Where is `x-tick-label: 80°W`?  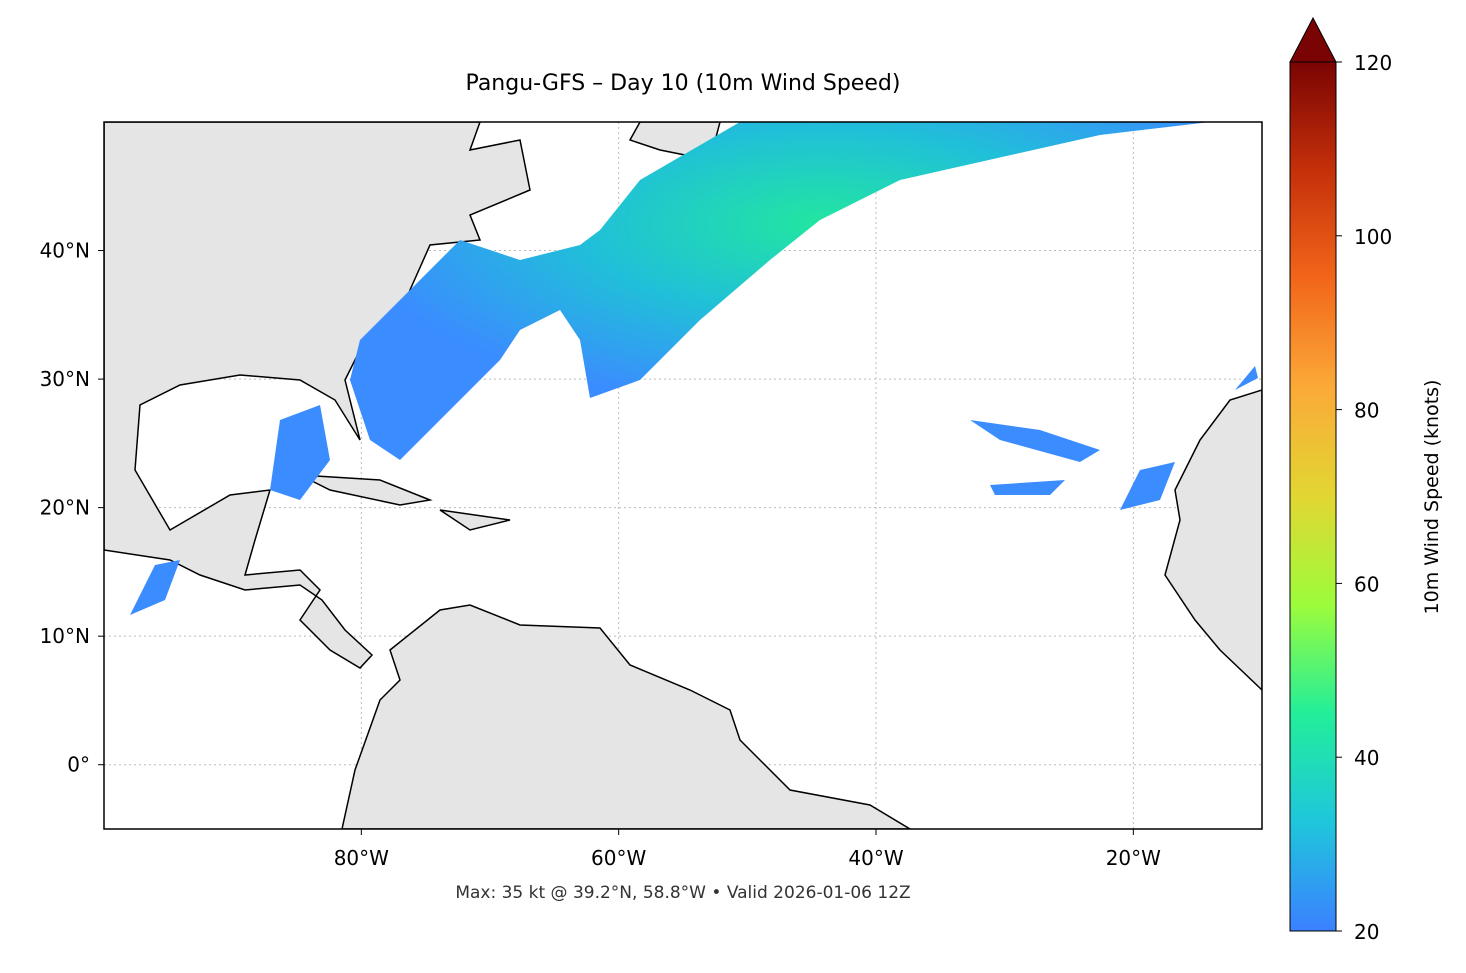
x-tick-label: 80°W is located at coordinates (361, 858).